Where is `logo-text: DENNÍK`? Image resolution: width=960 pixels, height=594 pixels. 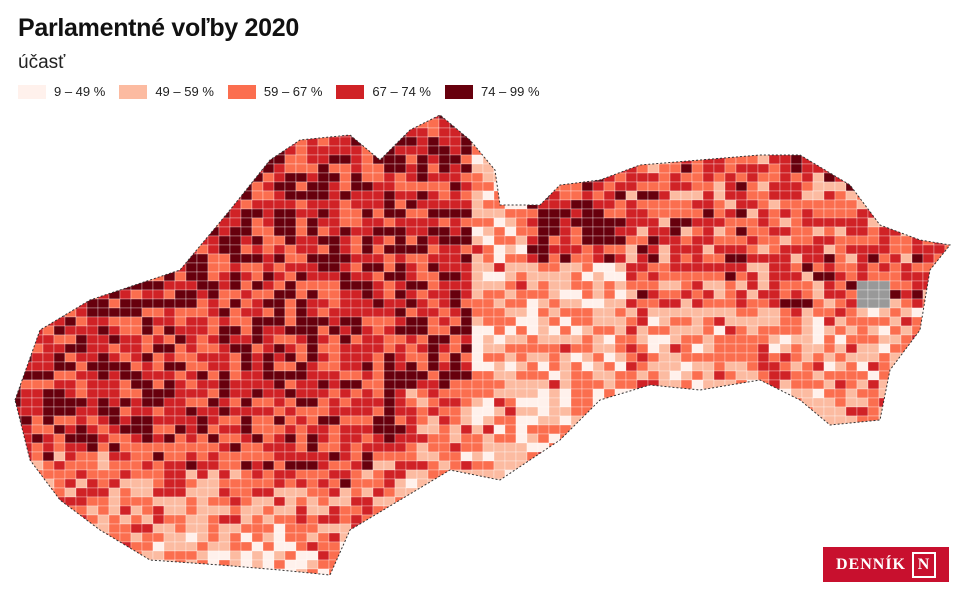
logo-text: DENNÍK is located at coordinates (870, 564).